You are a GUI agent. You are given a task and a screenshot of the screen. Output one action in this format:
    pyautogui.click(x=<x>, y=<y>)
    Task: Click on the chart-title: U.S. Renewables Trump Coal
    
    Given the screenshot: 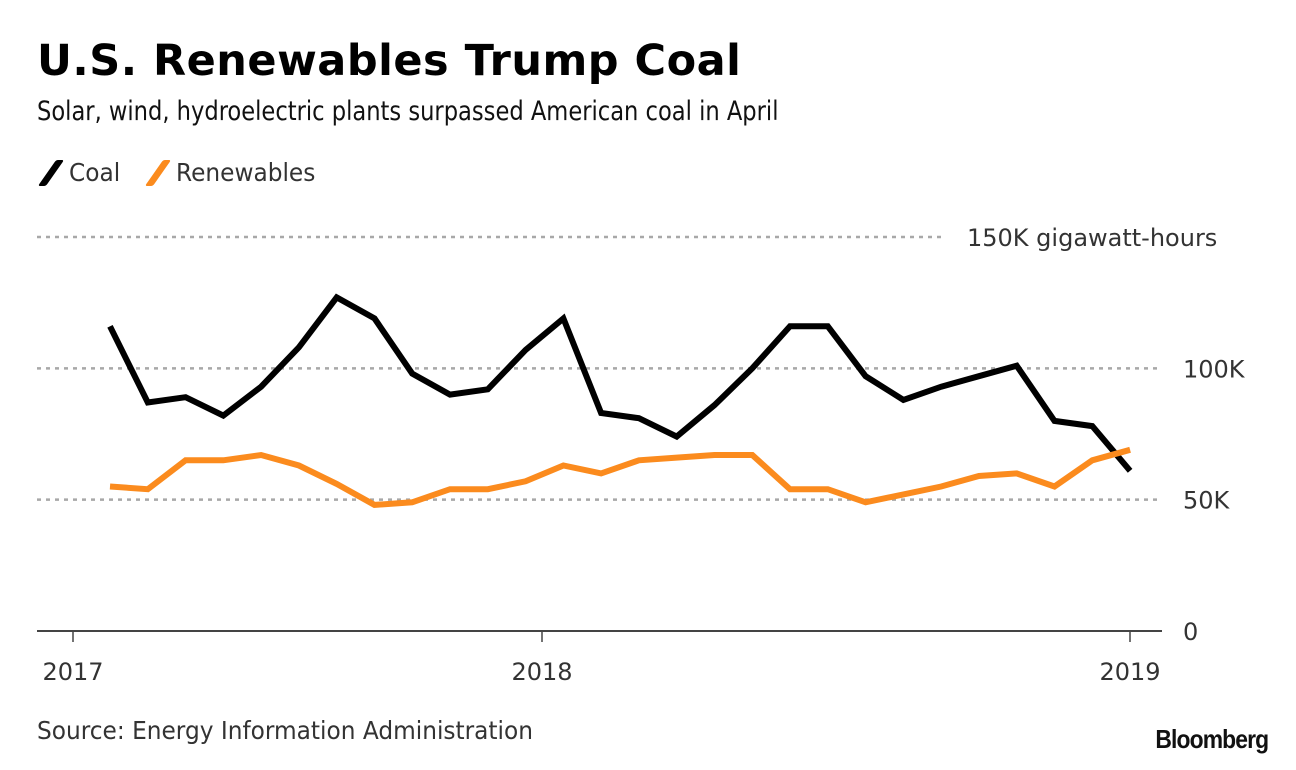 What is the action you would take?
    pyautogui.click(x=389, y=61)
    